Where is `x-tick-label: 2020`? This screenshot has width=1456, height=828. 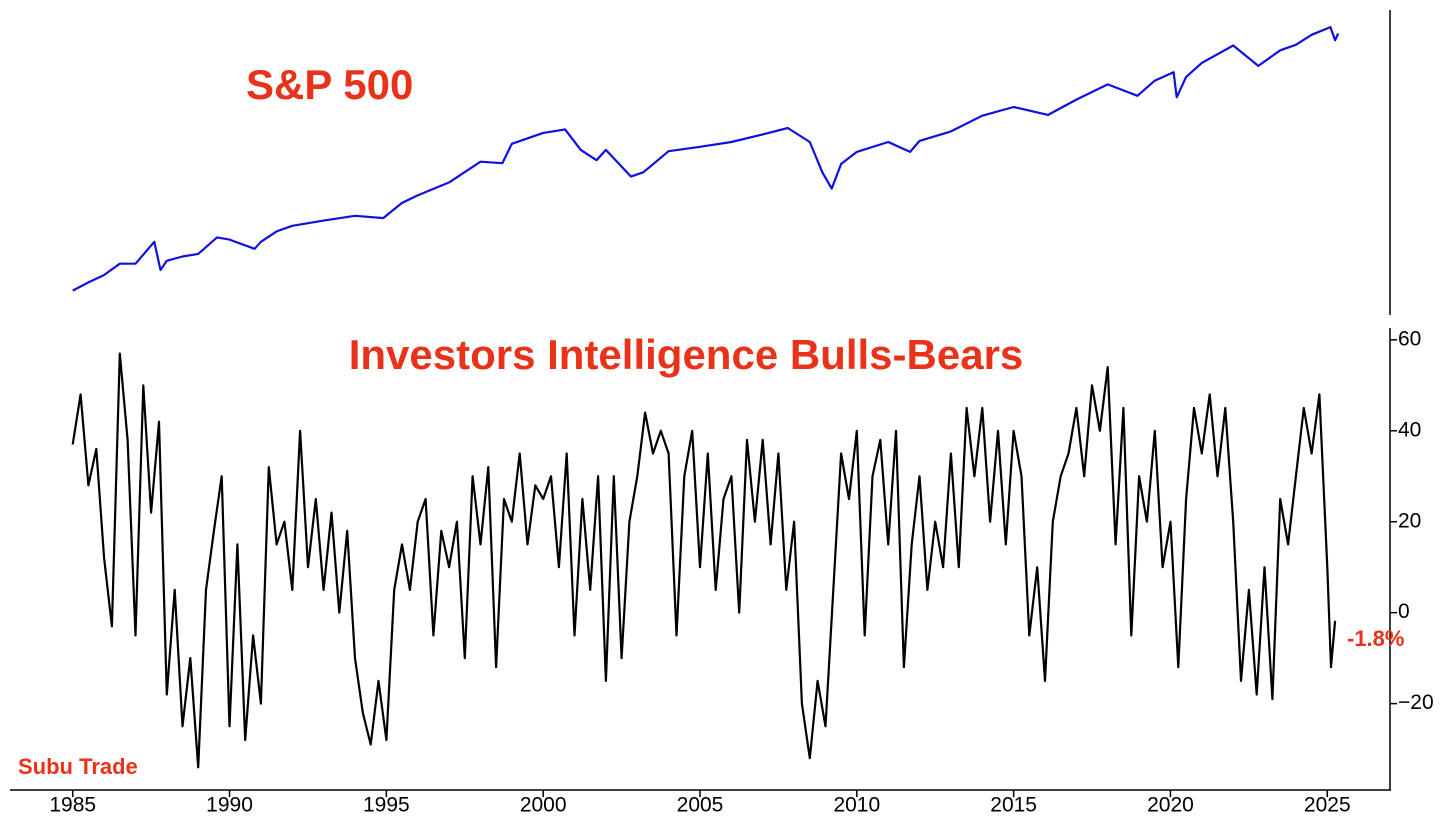
x-tick-label: 2020 is located at coordinates (1170, 805).